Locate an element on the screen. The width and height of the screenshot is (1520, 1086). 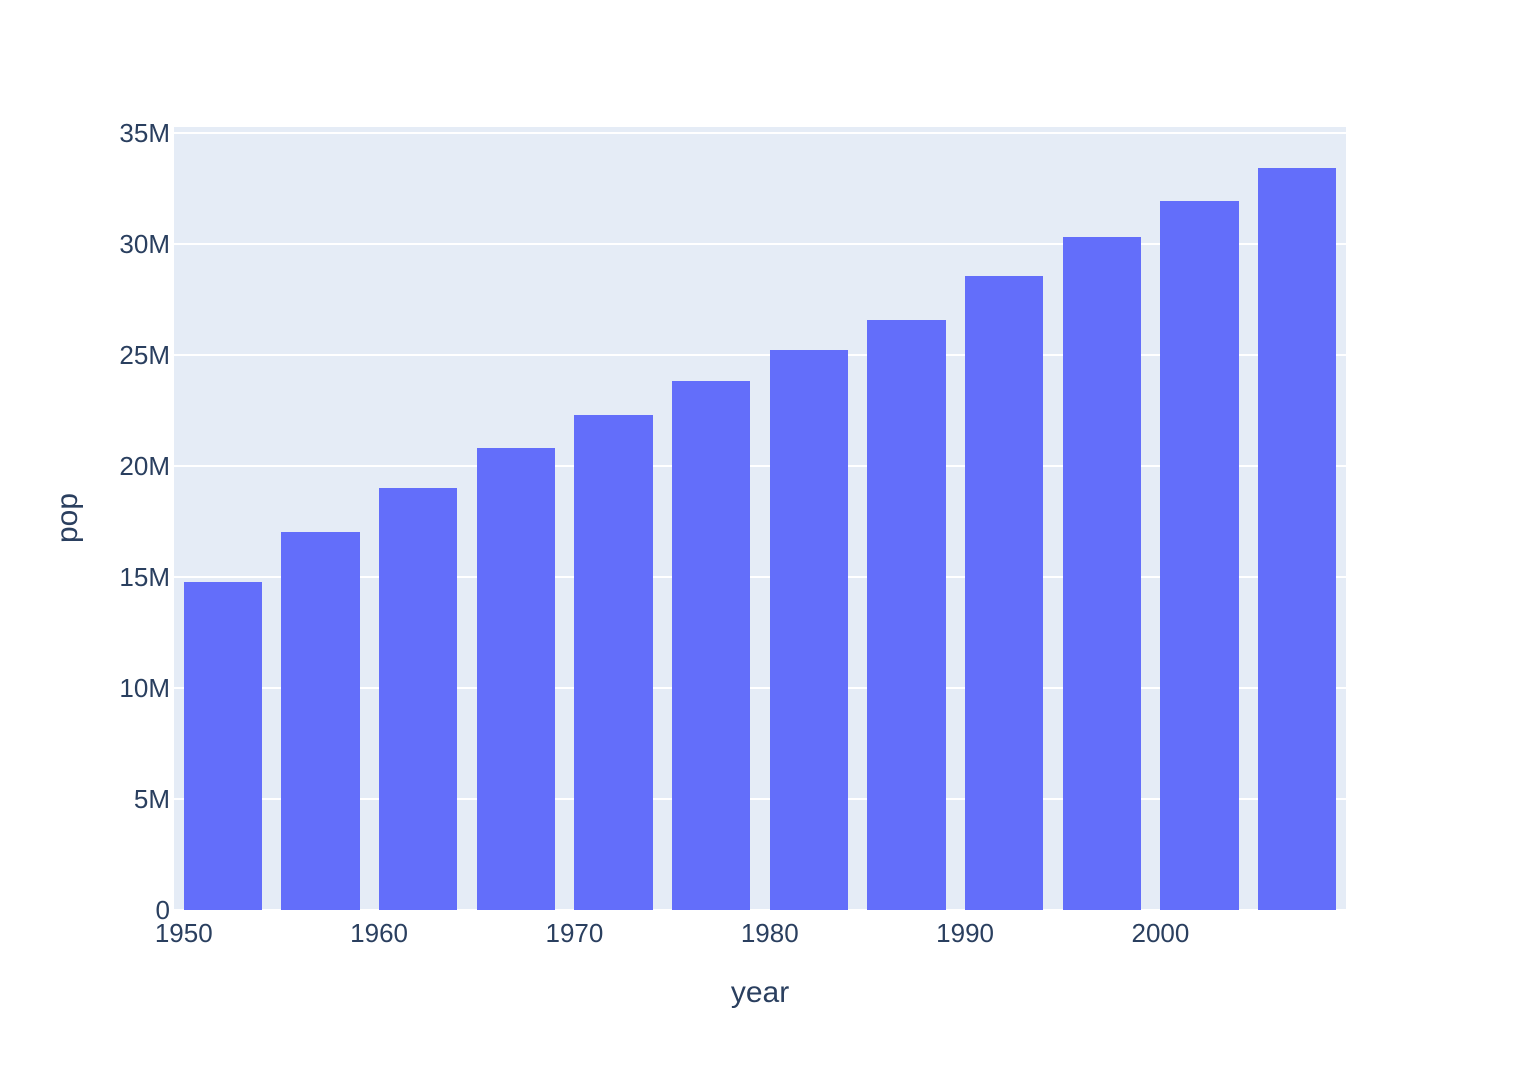
y-tick-label-10M: 10M is located at coordinates (144, 687).